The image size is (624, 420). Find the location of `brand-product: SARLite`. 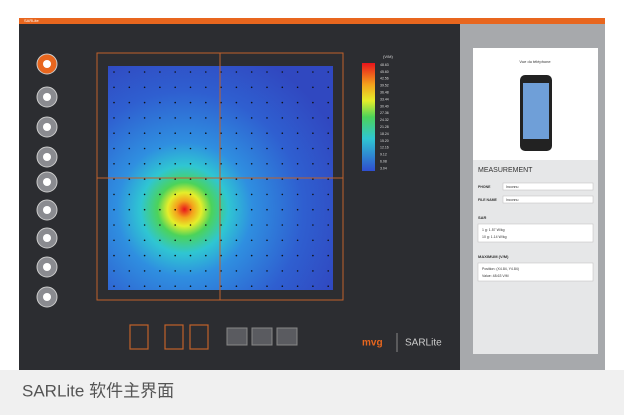

brand-product: SARLite is located at coordinates (423, 343).